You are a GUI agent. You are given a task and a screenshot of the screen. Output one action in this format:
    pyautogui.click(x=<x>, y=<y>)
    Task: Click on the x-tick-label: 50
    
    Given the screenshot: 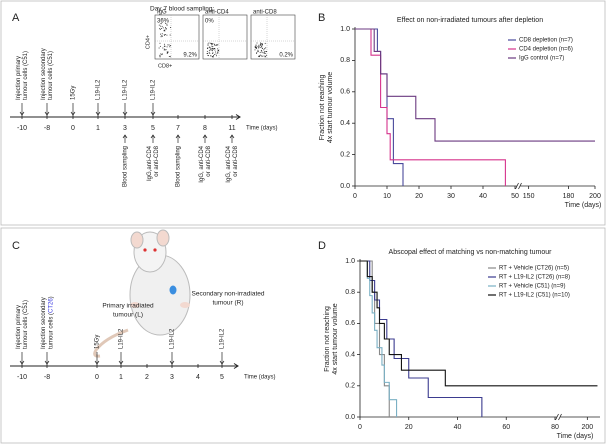 What is the action you would take?
    pyautogui.click(x=515, y=196)
    